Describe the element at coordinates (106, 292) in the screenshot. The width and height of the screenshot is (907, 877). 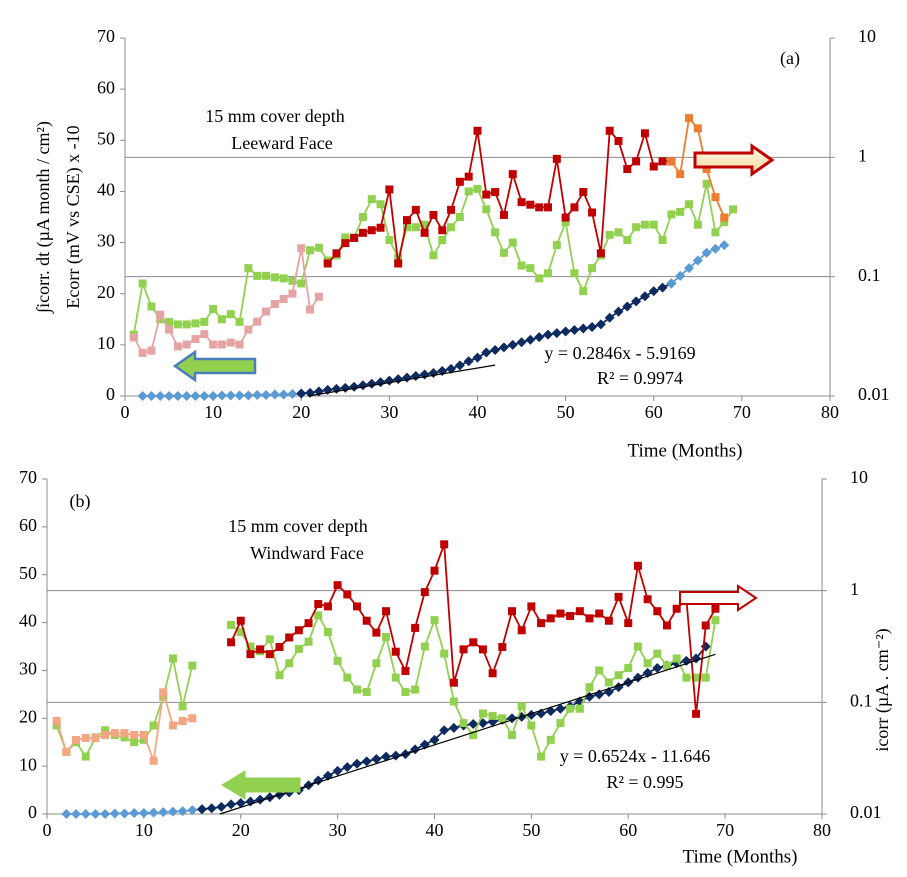
I see `y-tick-label: 20` at that location.